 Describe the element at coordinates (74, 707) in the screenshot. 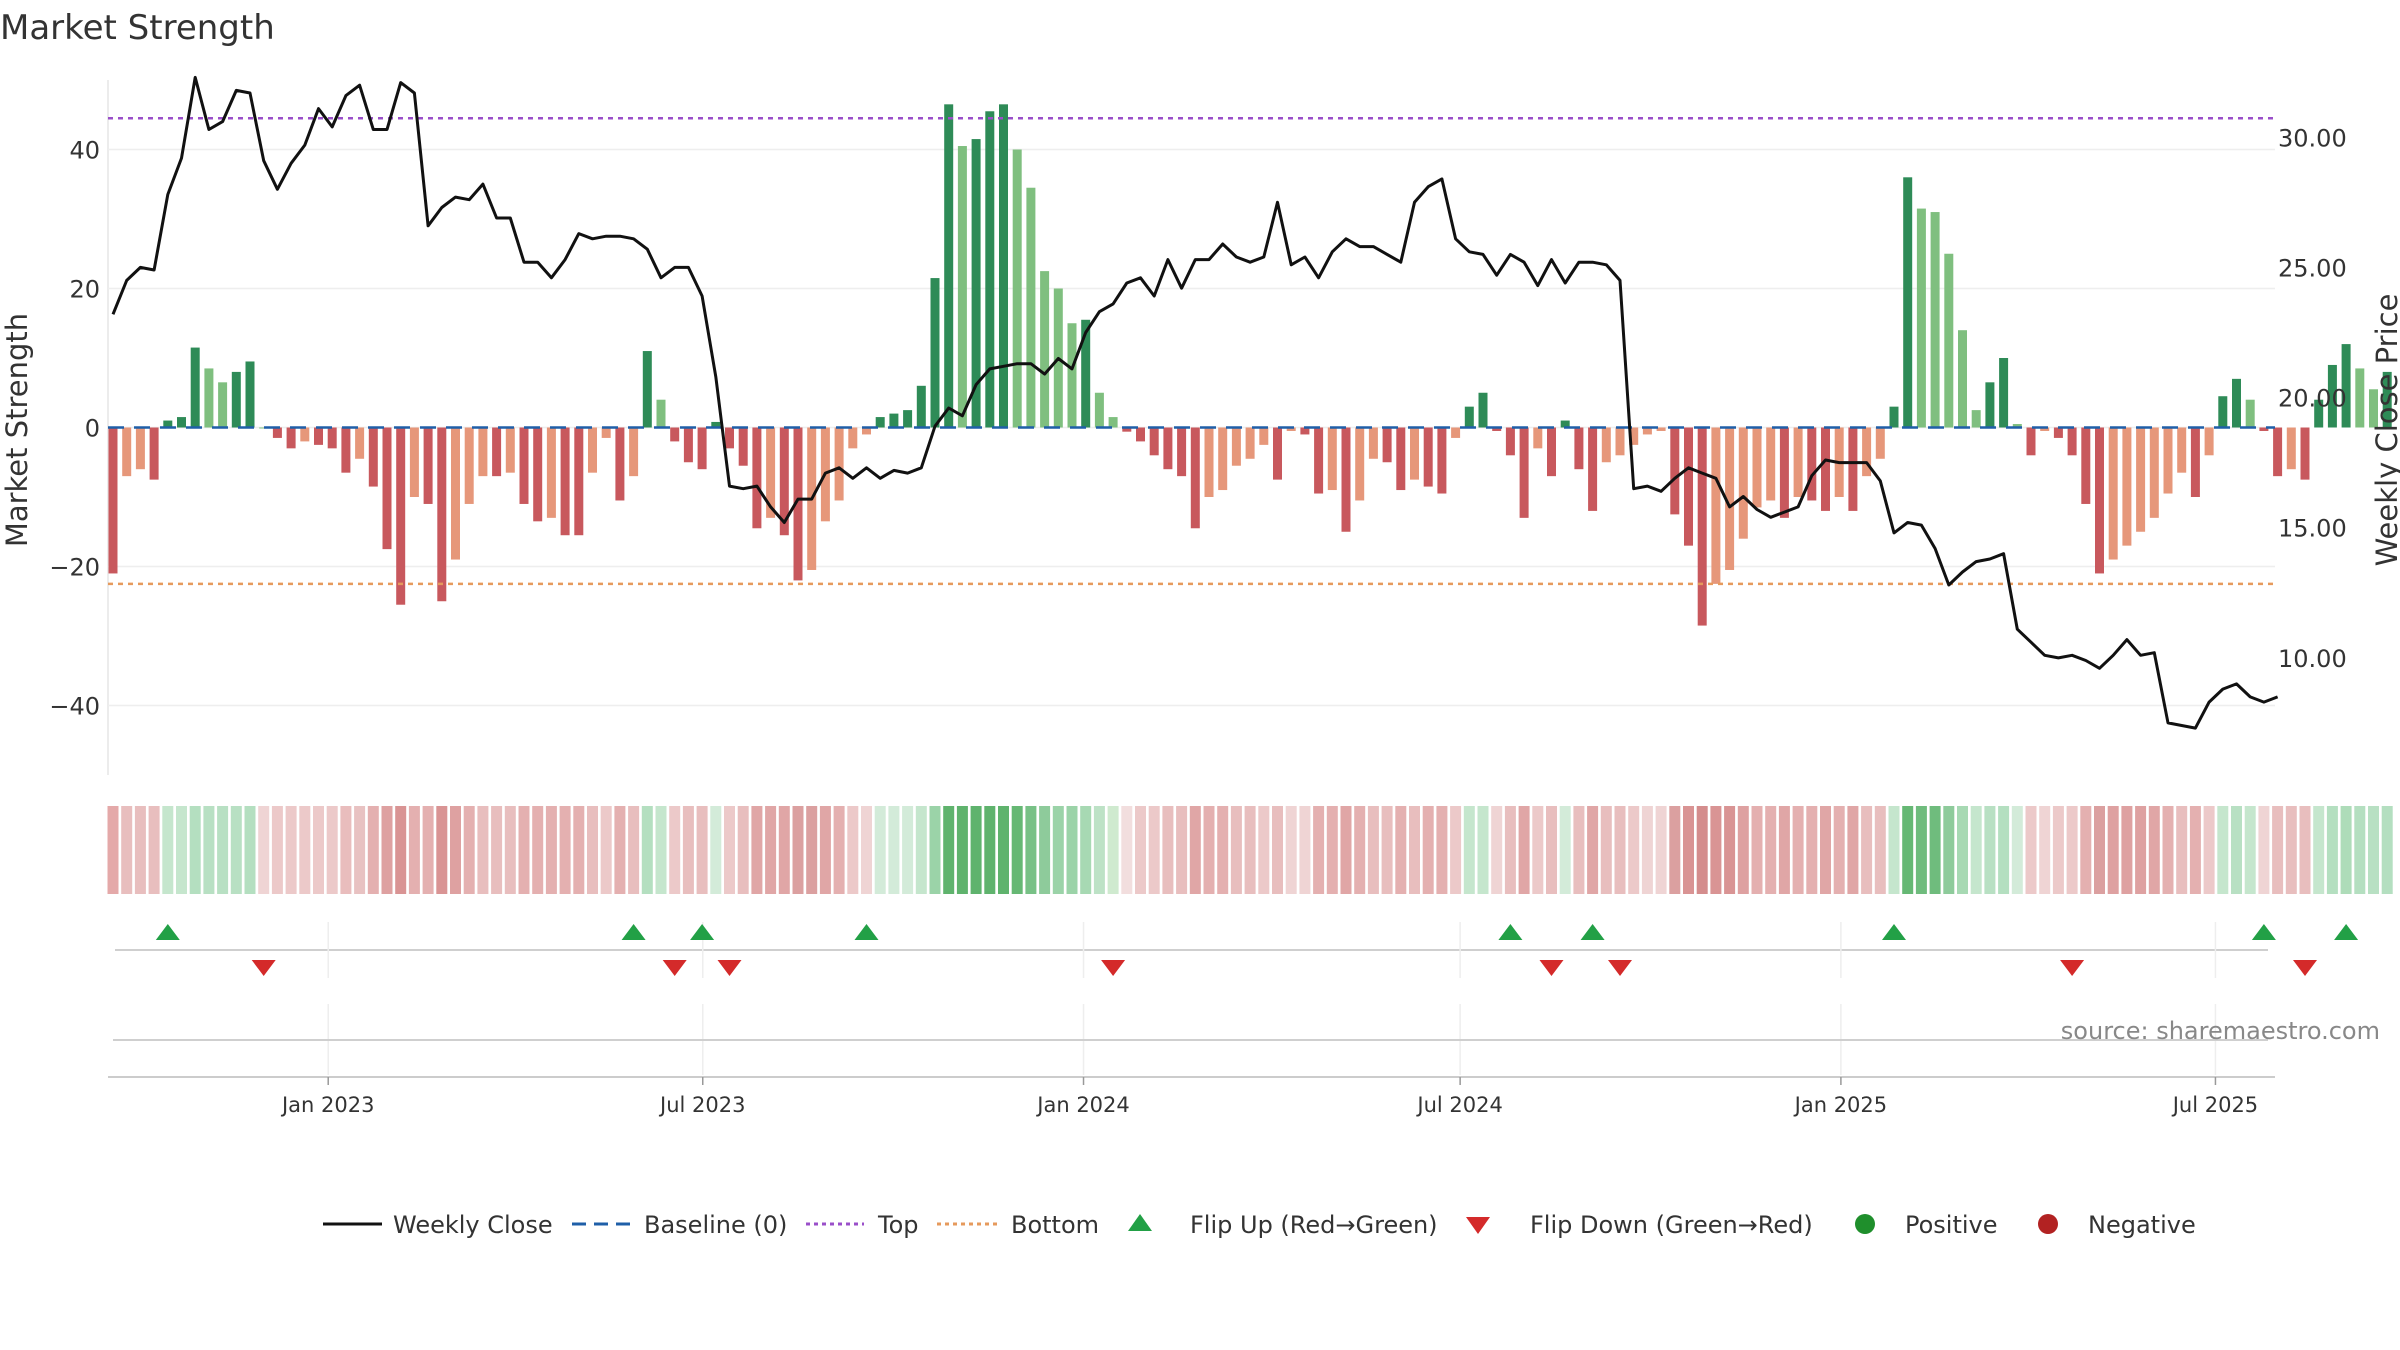

I see `left-tick-label: −40` at that location.